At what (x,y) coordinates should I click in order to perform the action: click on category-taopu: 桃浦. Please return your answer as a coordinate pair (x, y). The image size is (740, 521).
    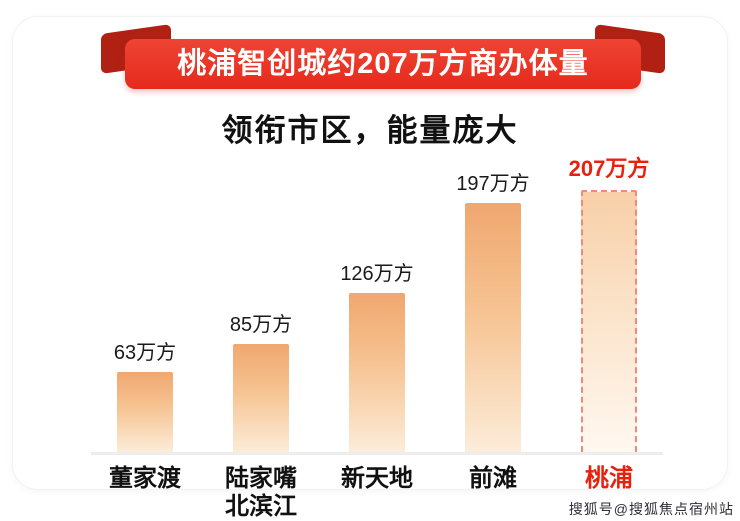
    Looking at the image, I should click on (609, 478).